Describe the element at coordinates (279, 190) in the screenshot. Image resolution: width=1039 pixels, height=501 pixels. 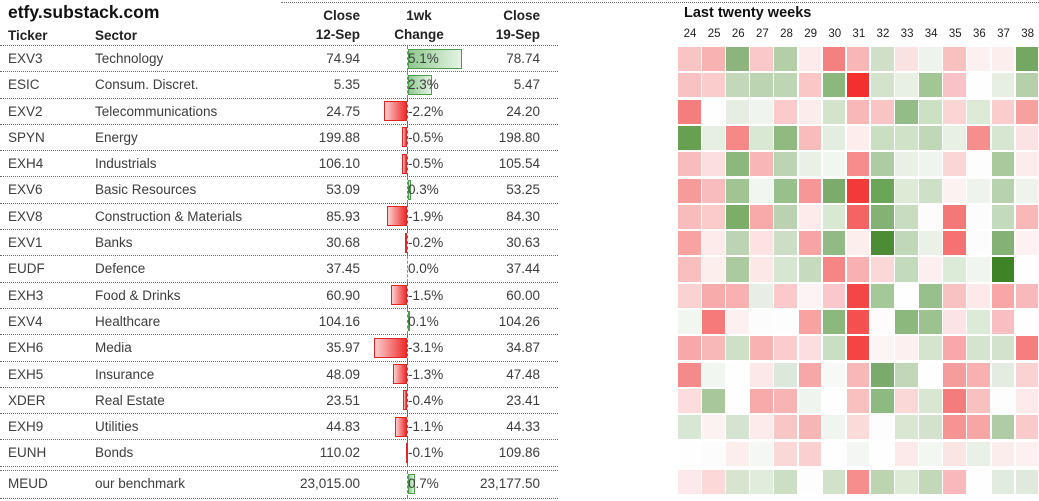
I see `table-row: EXV6 Basic Resources 53.09 0.3% 53.25` at that location.